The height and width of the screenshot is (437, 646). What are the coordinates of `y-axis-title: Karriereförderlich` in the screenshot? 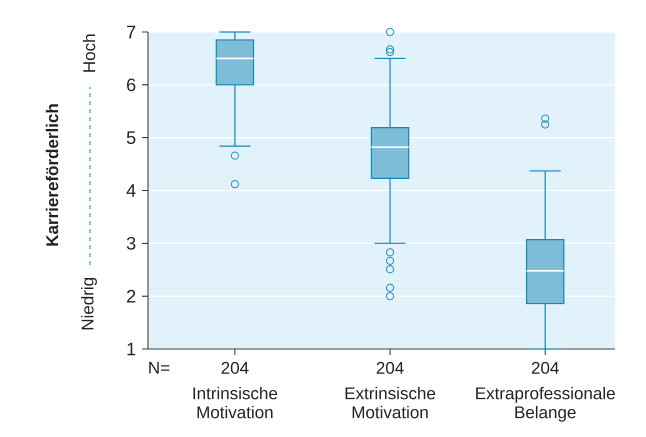 It's located at (52, 175).